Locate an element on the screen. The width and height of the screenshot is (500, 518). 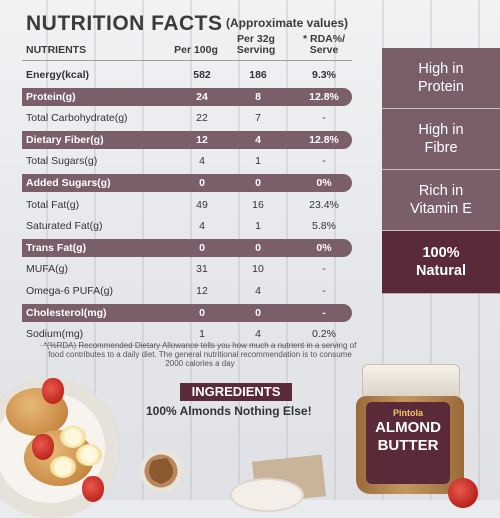
table-row: Added Sugars(g) 0 0 0% is located at coordinates (192, 183).